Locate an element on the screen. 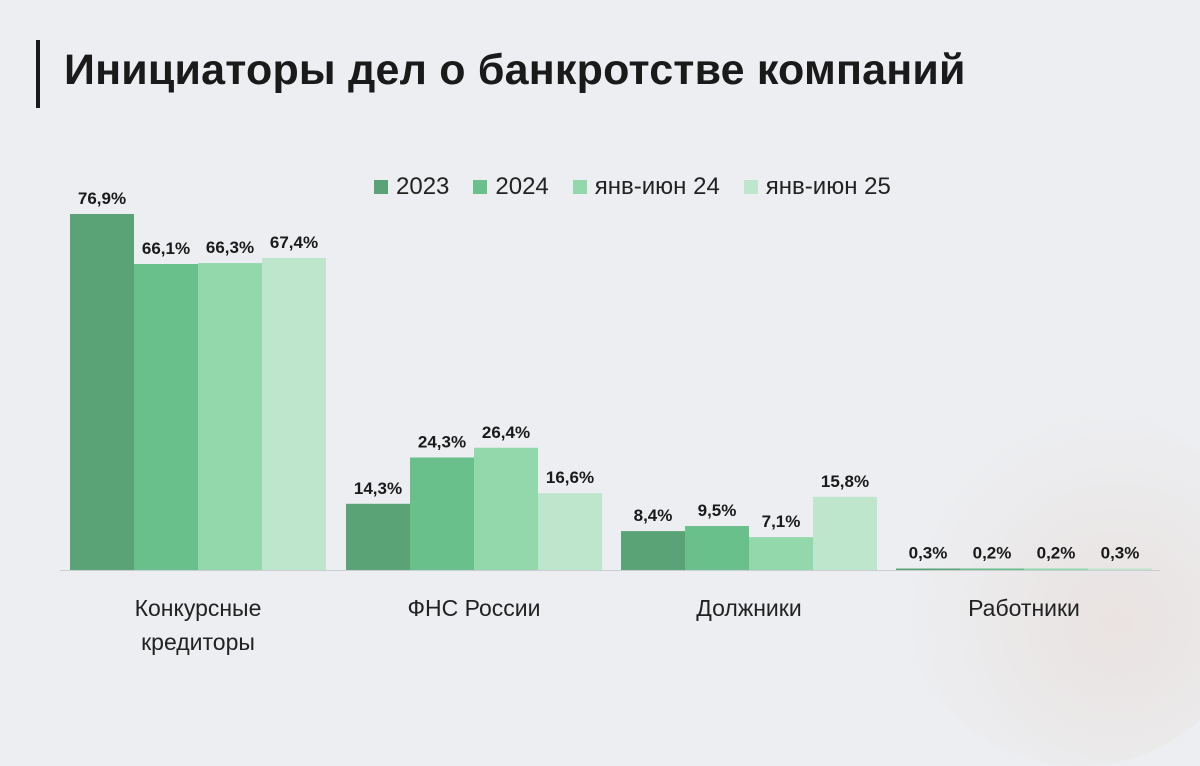 This screenshot has width=1200, height=766. data-label: 26,4% is located at coordinates (506, 432).